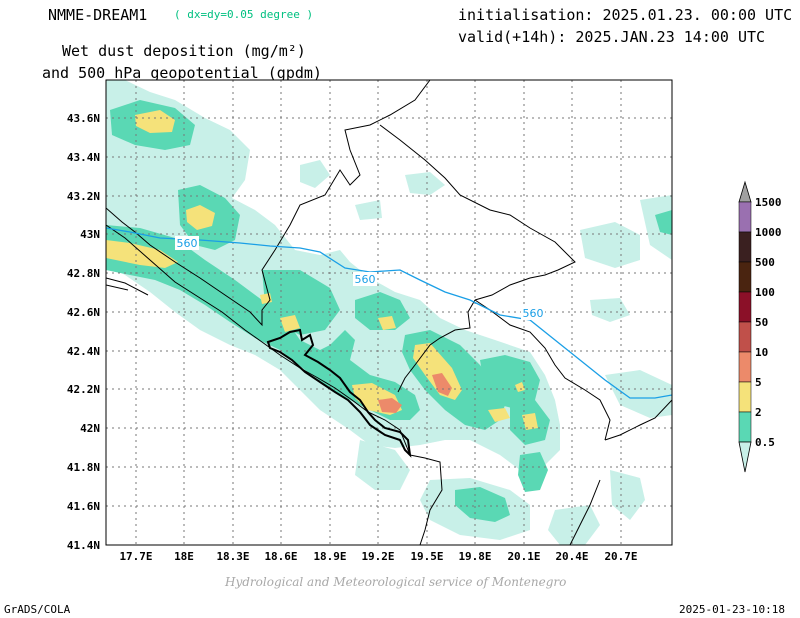 This screenshot has width=800, height=618. What do you see at coordinates (244, 14) in the screenshot?
I see `resolution-note: ( dx=dy=0.05 degree )` at bounding box center [244, 14].